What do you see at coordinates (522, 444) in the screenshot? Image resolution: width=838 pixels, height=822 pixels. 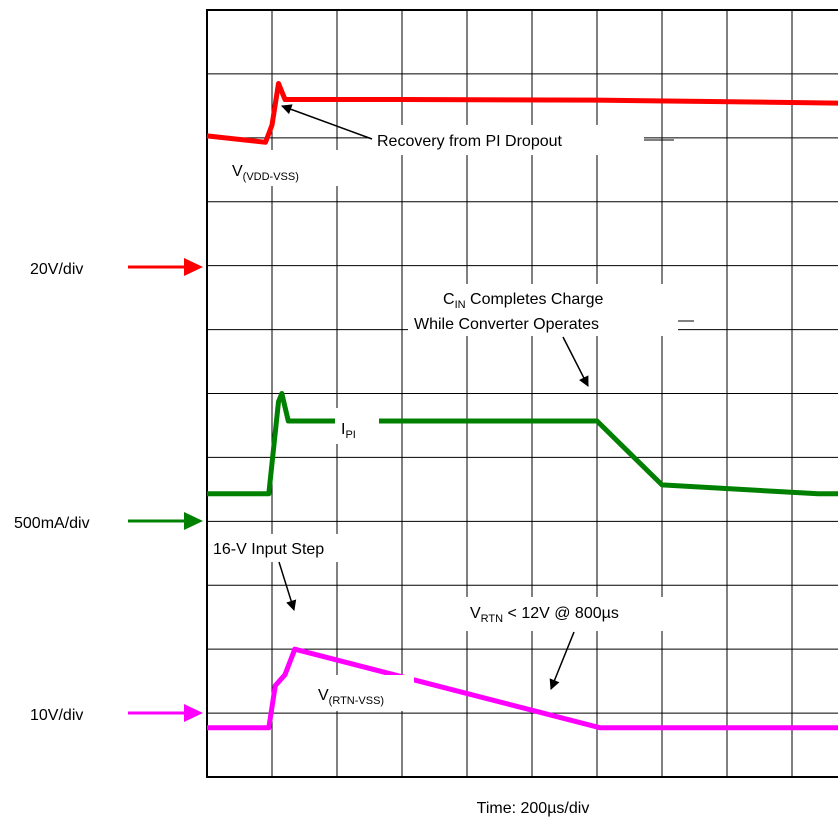 I see `trace-ipi` at bounding box center [522, 444].